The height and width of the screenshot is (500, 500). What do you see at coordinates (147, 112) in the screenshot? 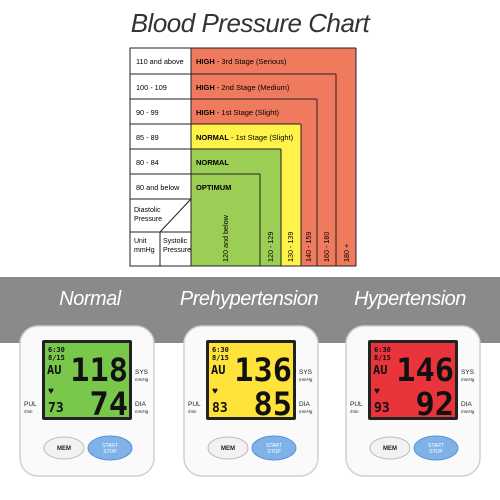
I see `row-label: 90 - 99` at bounding box center [147, 112].